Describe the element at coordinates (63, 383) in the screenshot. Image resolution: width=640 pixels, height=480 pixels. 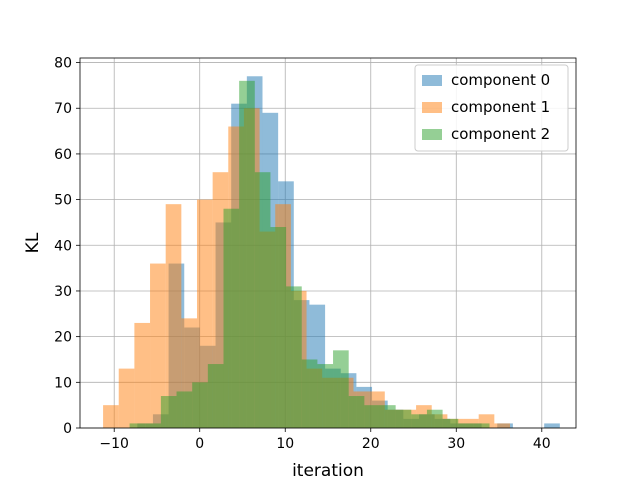
I see `y-tick-label: 10` at that location.